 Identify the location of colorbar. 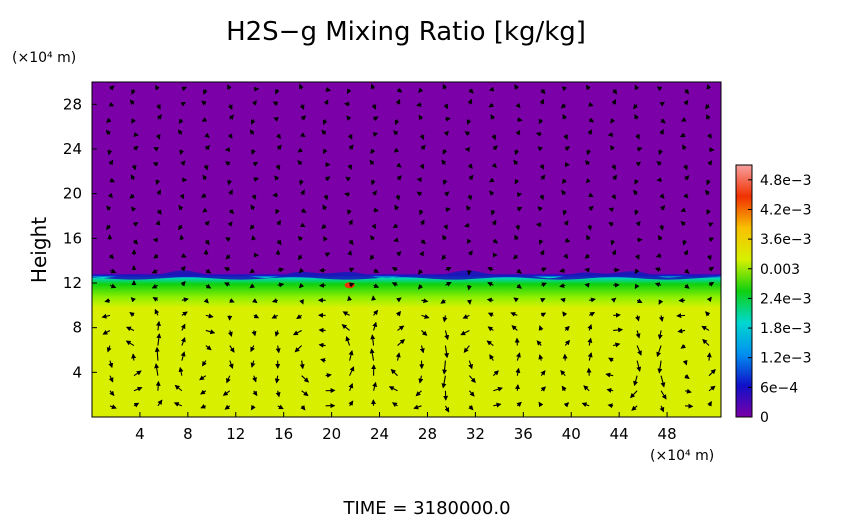
(744, 291).